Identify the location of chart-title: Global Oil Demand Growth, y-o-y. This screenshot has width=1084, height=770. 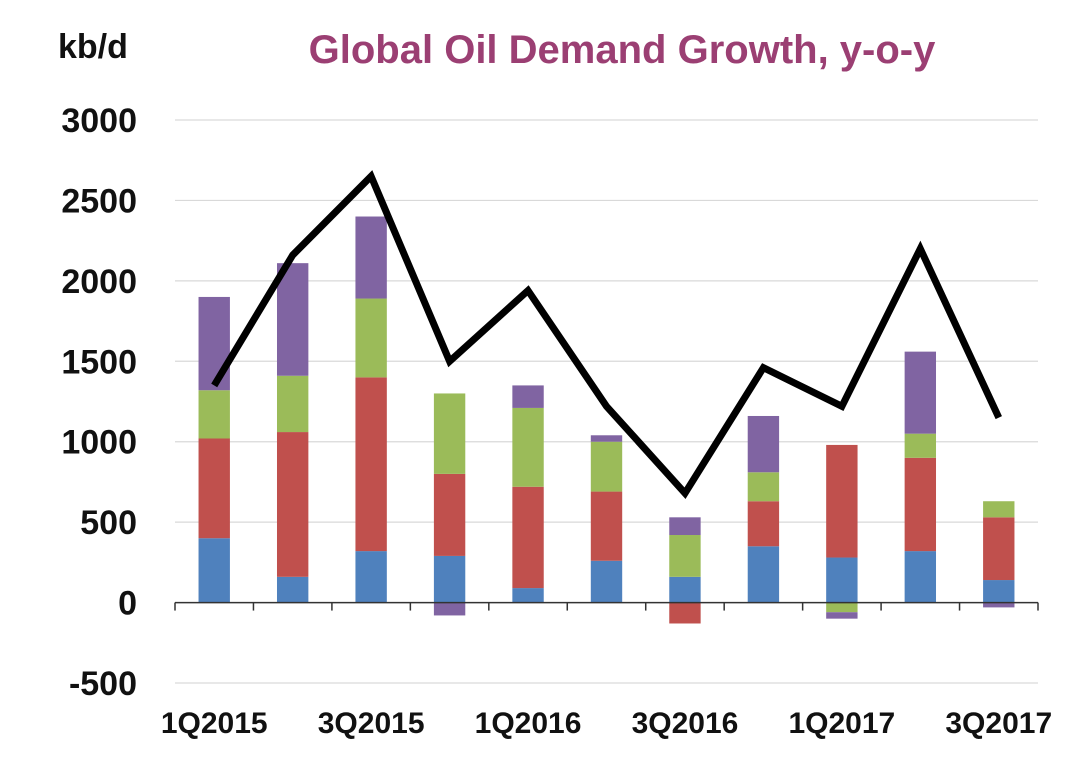
(622, 50).